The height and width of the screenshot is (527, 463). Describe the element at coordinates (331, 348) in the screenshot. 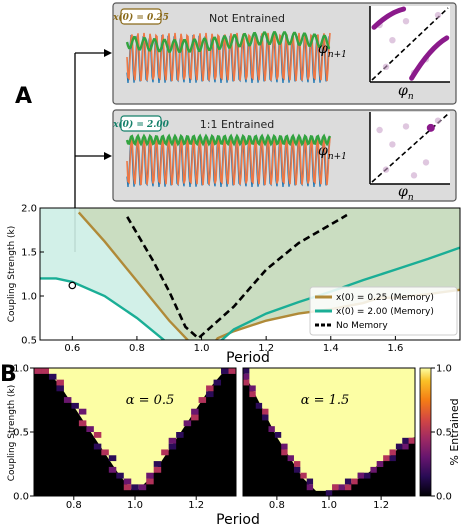

I see `x-tick-label: 1.4` at that location.